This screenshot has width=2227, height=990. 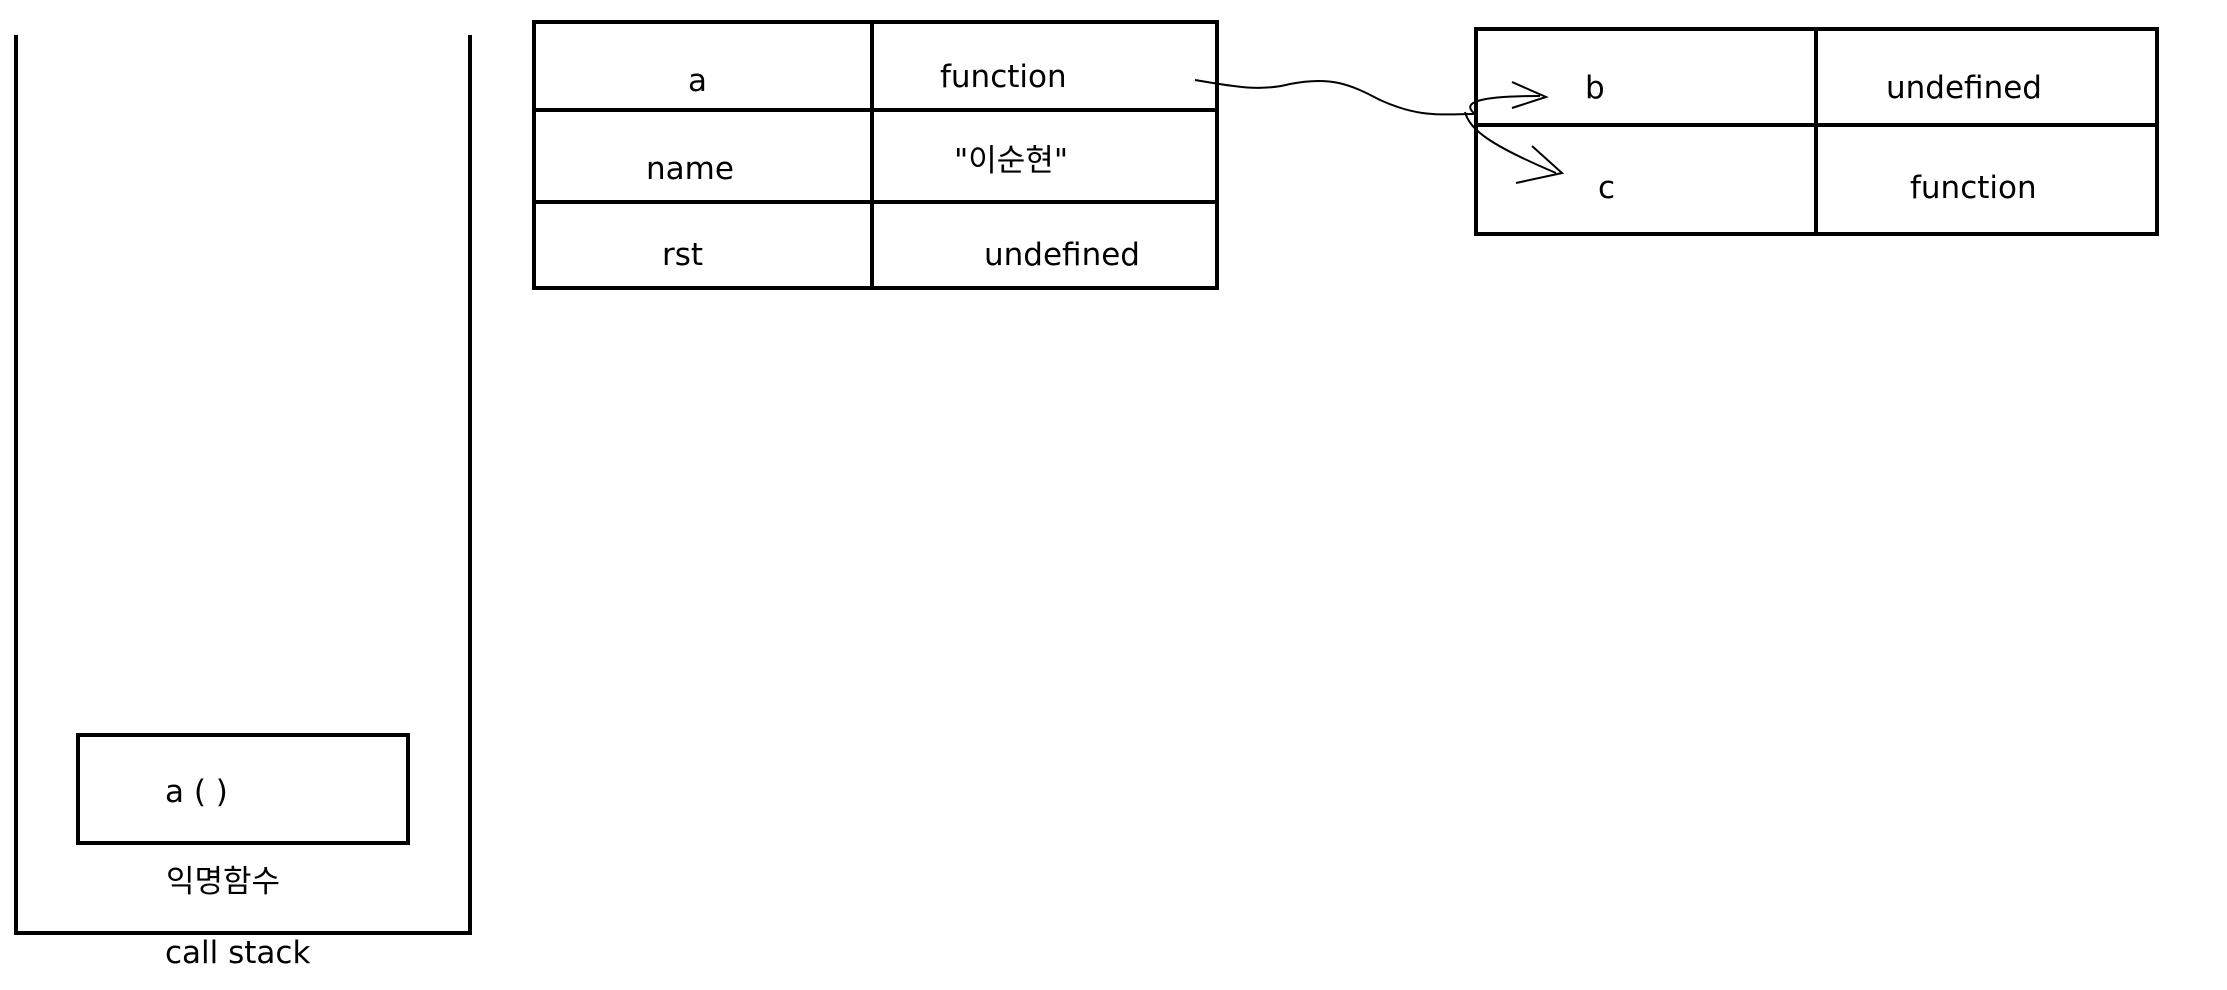 What do you see at coordinates (1062, 255) in the screenshot?
I see `global-table-value-rst: undefined` at bounding box center [1062, 255].